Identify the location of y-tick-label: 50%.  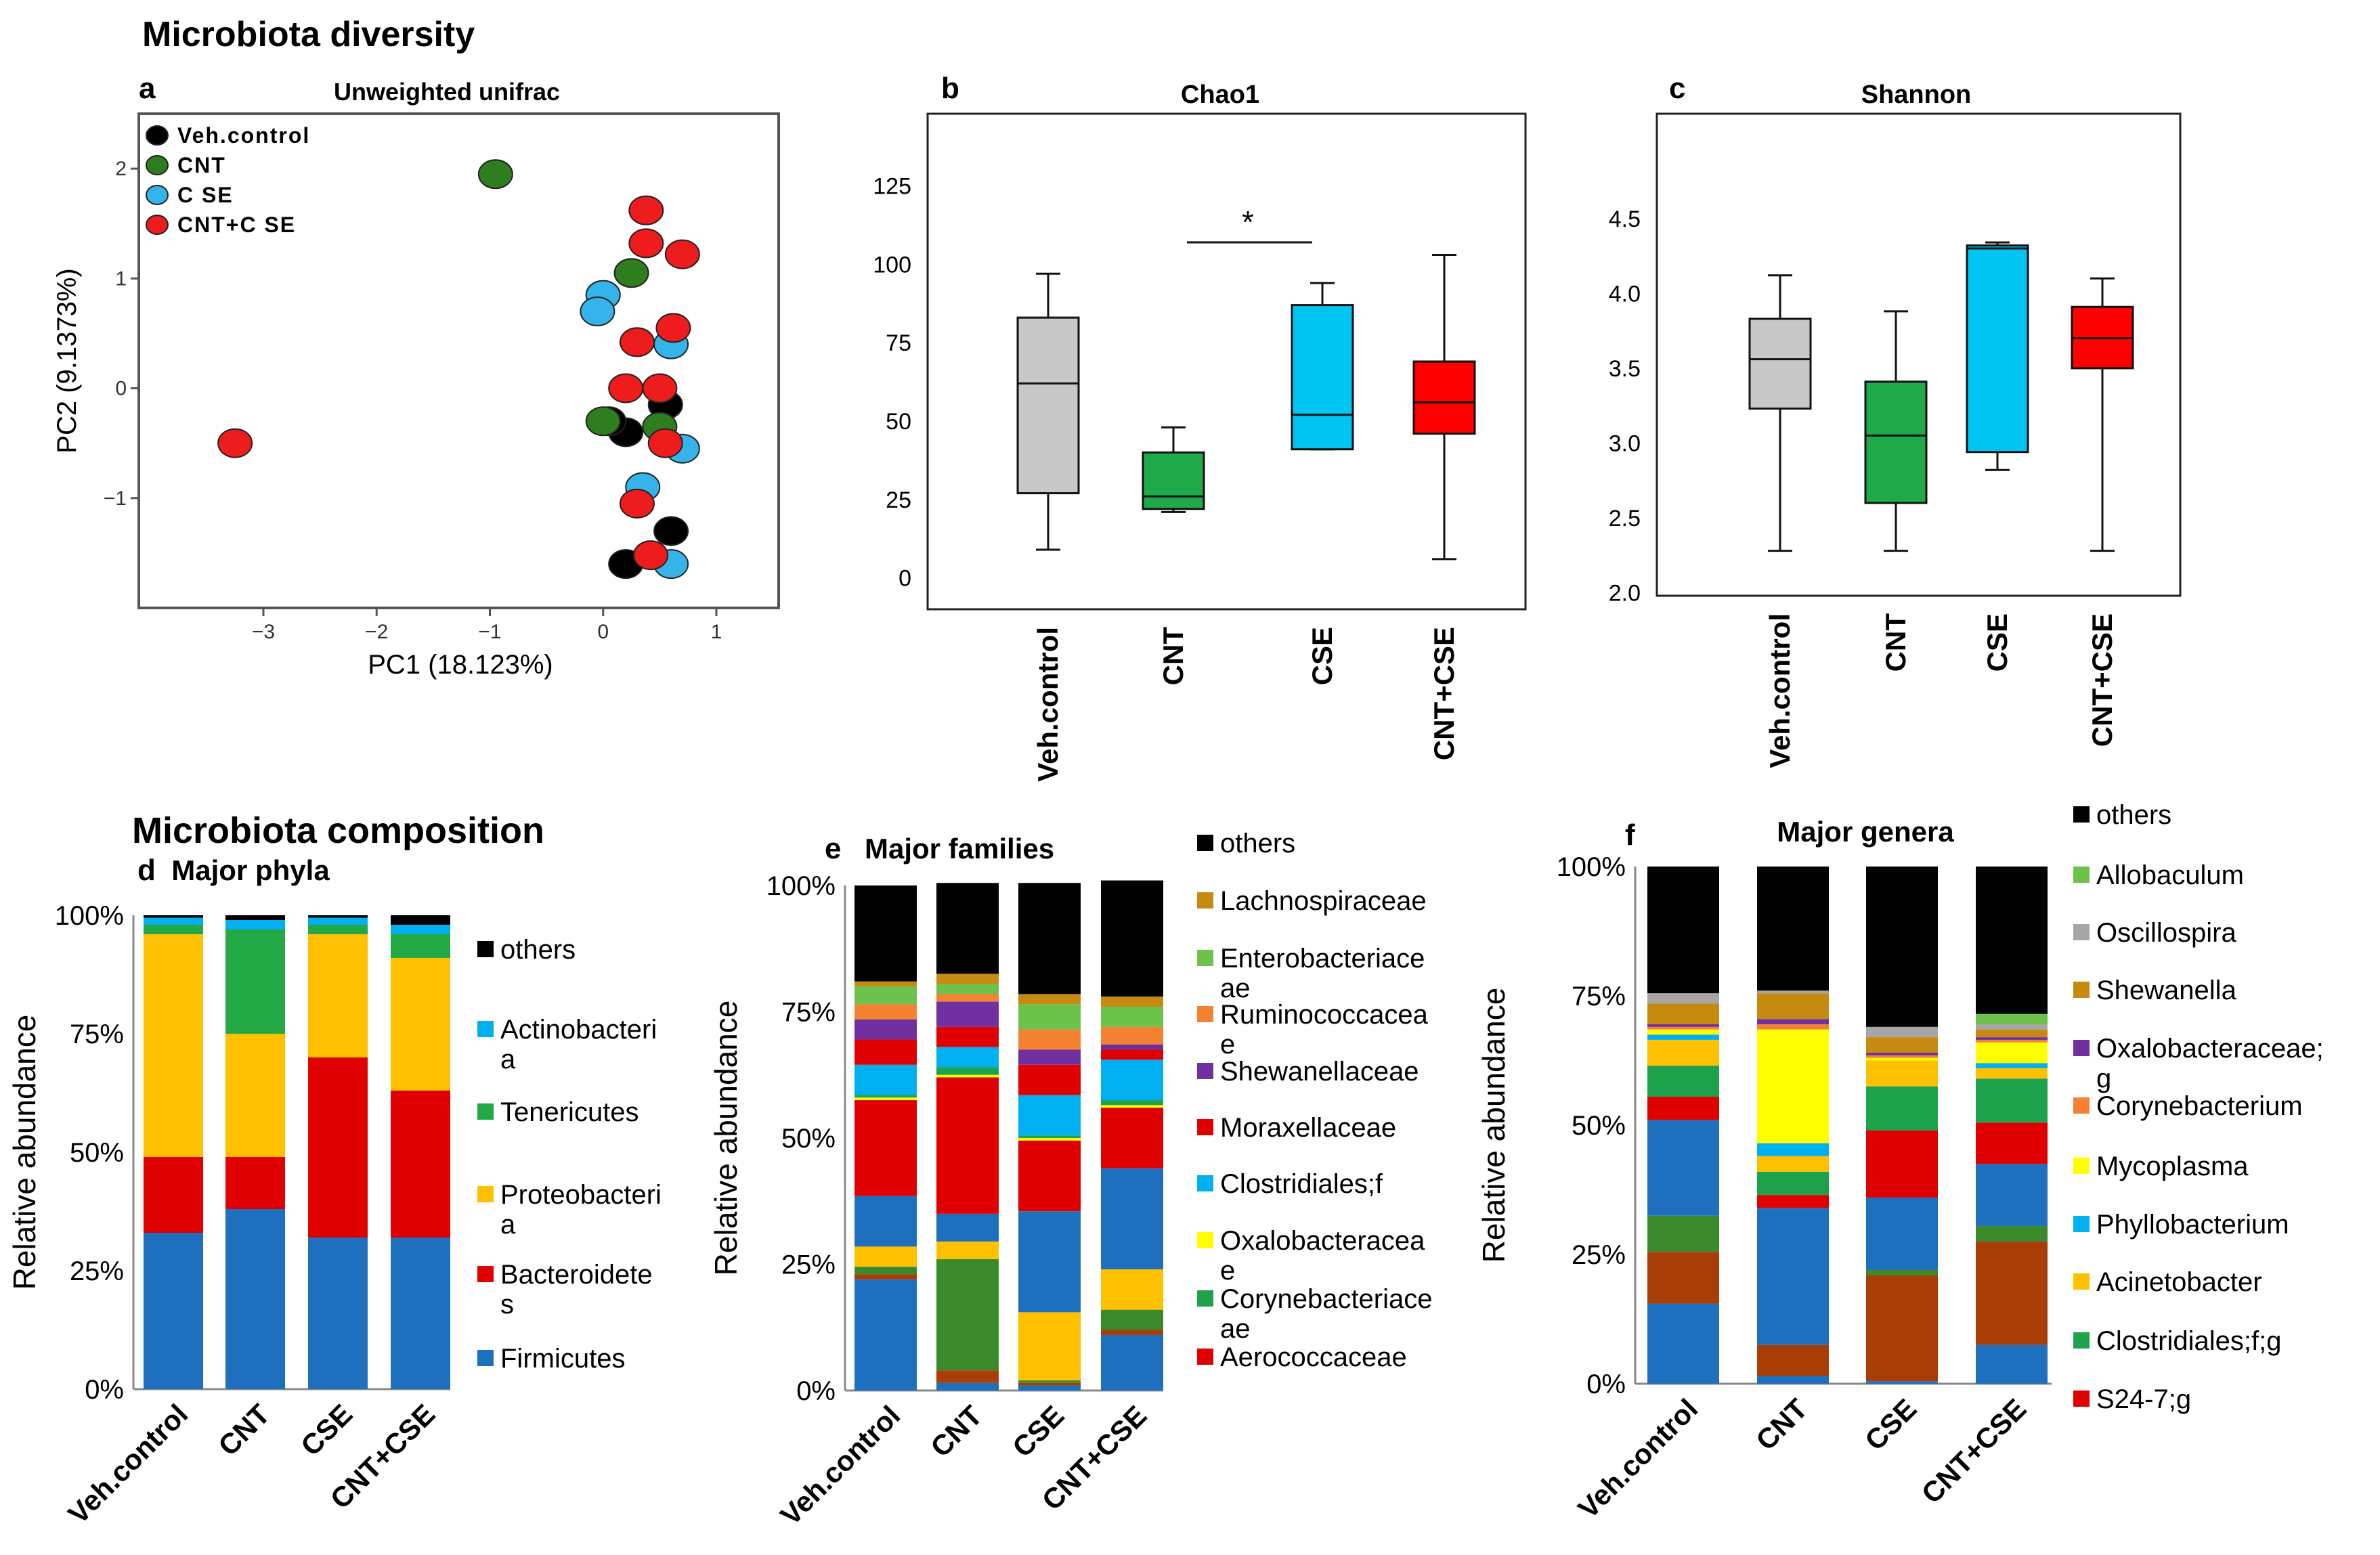
(809, 1139).